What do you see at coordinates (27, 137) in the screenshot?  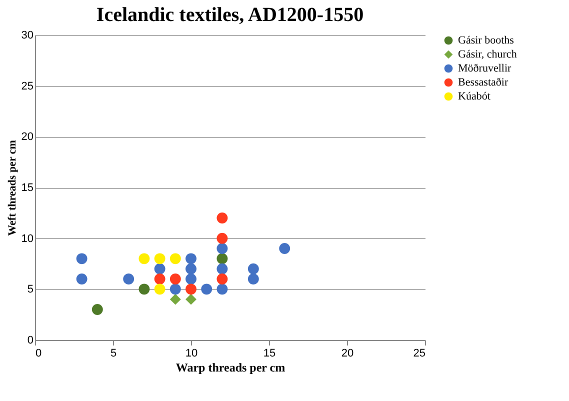 I see `y-tick-label: 20` at bounding box center [27, 137].